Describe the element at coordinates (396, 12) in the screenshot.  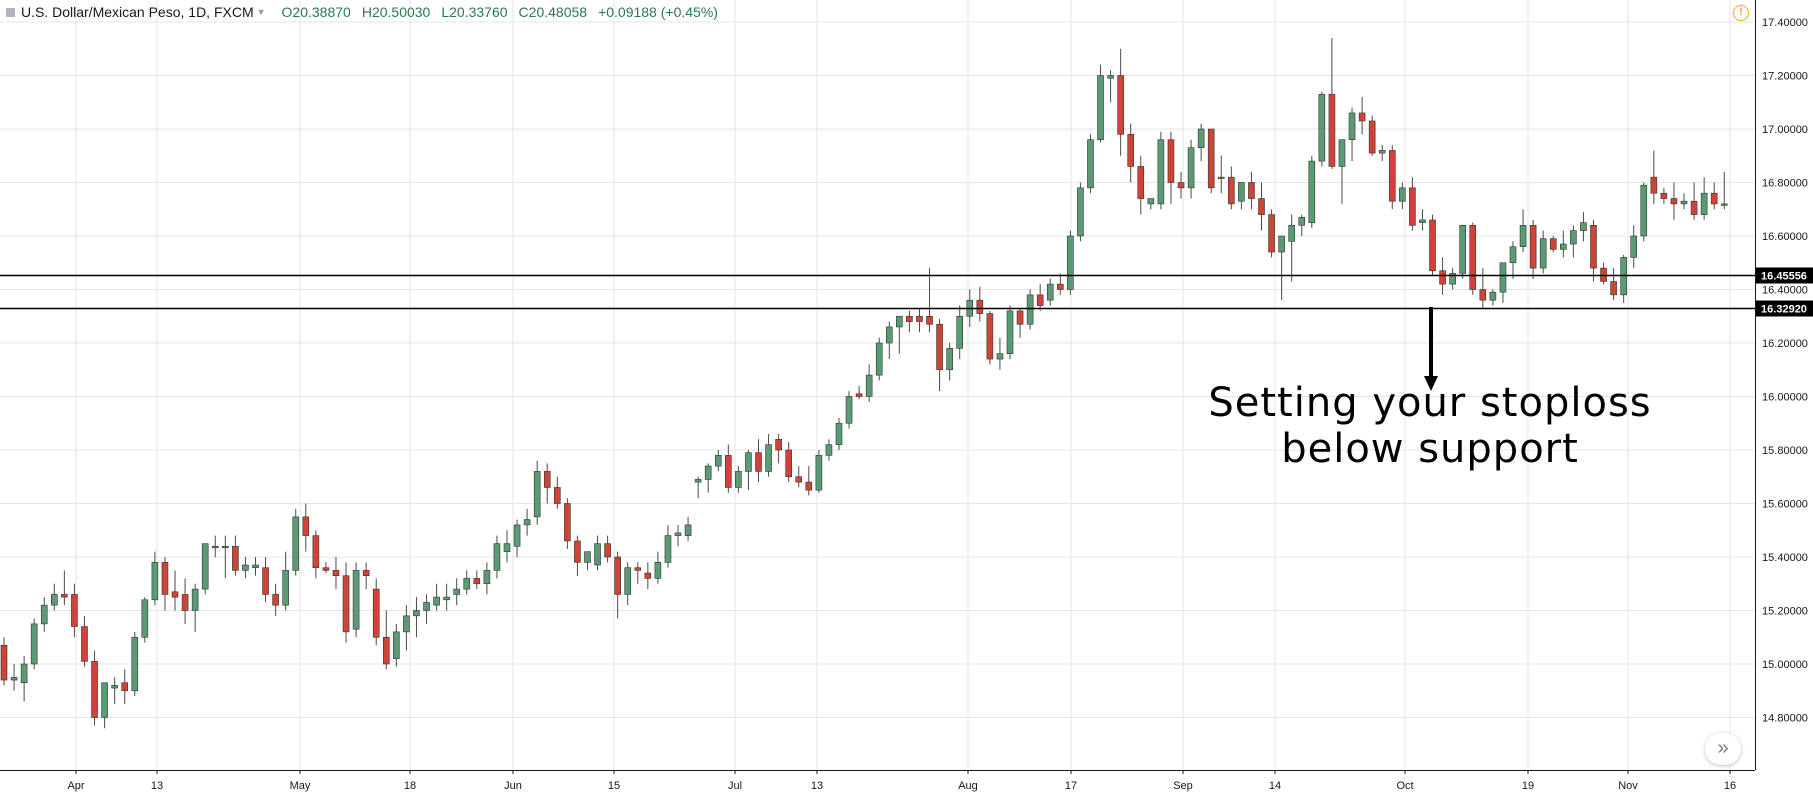
I see `high-value: H20.50030` at that location.